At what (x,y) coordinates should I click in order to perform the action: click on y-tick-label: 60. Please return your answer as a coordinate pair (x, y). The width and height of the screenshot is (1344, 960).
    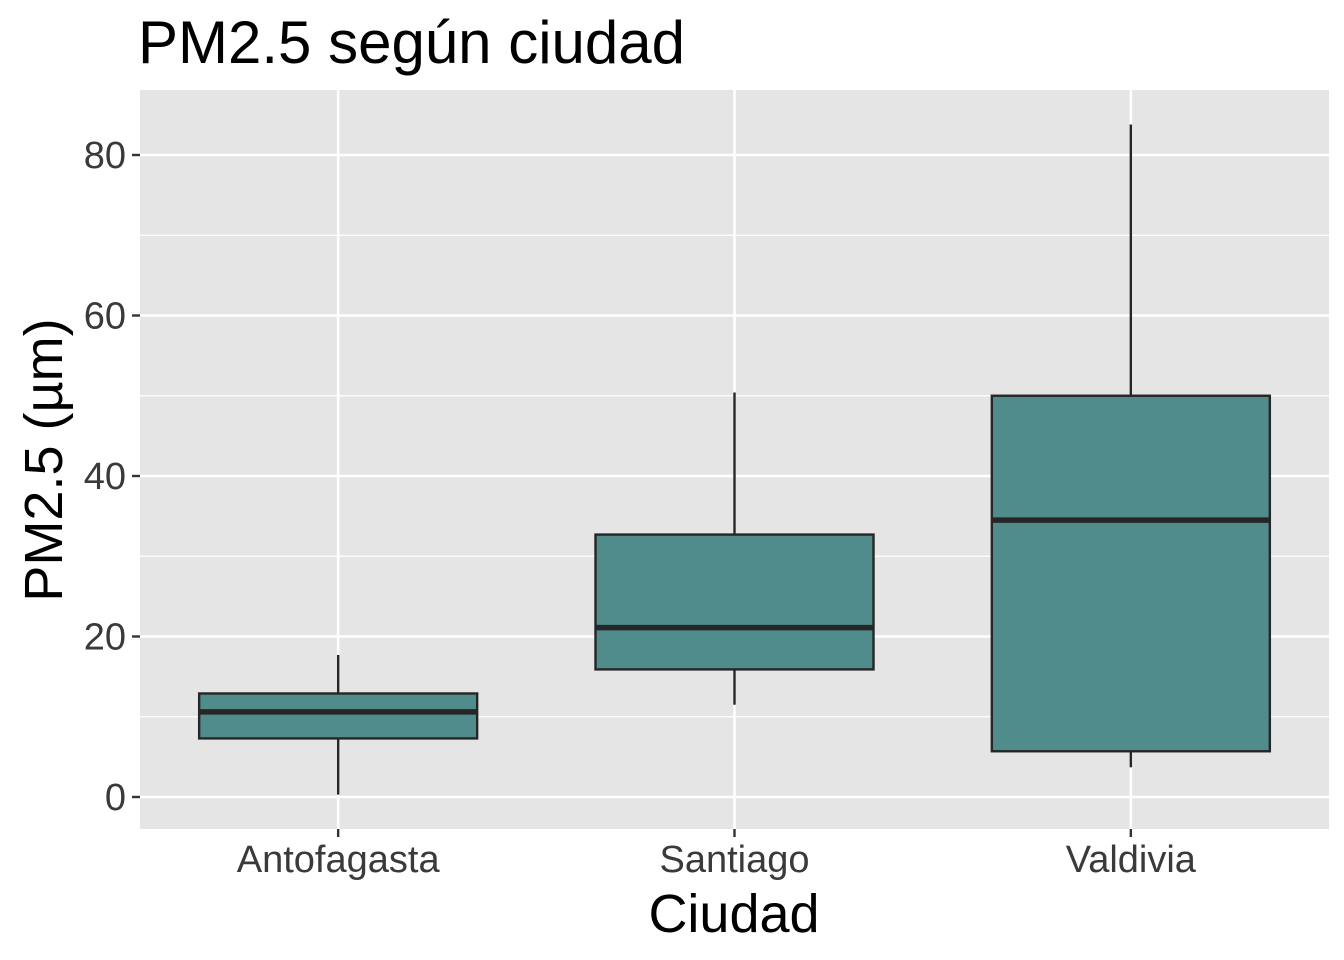
    Looking at the image, I should click on (105, 317).